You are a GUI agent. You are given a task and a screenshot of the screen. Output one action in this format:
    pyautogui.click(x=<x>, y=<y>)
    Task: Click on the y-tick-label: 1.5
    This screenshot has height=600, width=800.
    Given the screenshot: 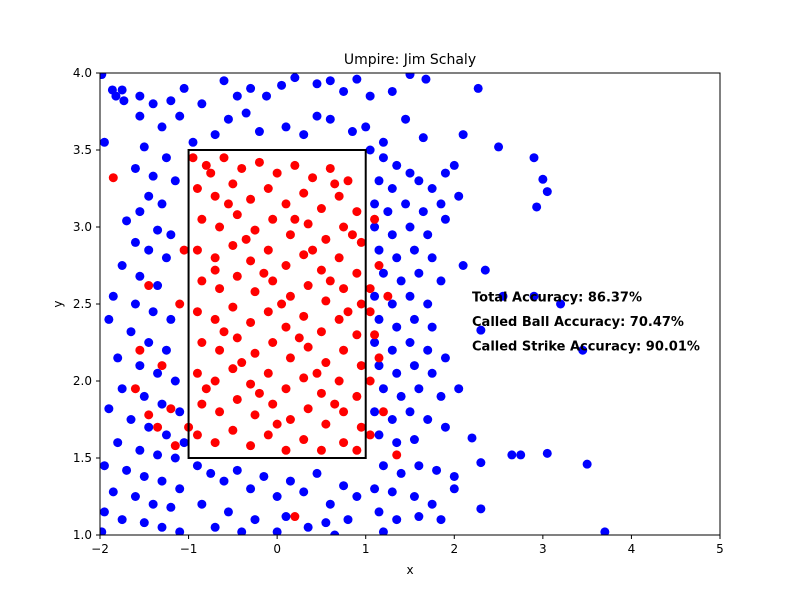 What is the action you would take?
    pyautogui.click(x=82, y=458)
    